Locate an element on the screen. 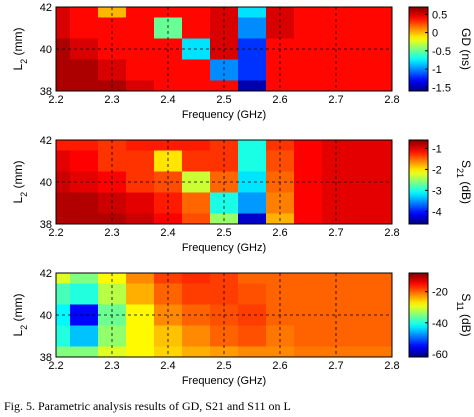 This screenshot has width=474, height=417. colorbar-tick-label: 0.5 is located at coordinates (439, 15).